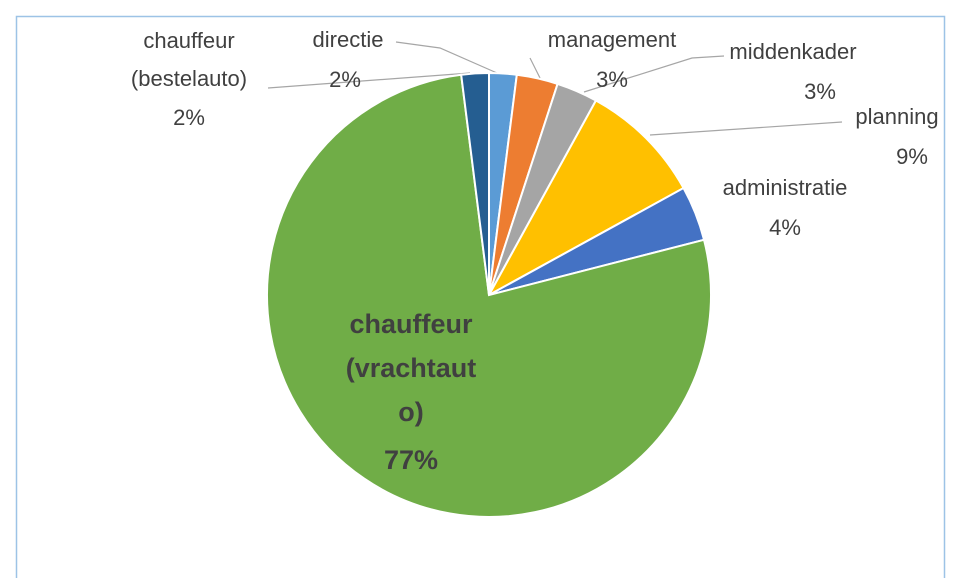 The image size is (961, 578). I want to click on leader-lines, so click(555, 88).